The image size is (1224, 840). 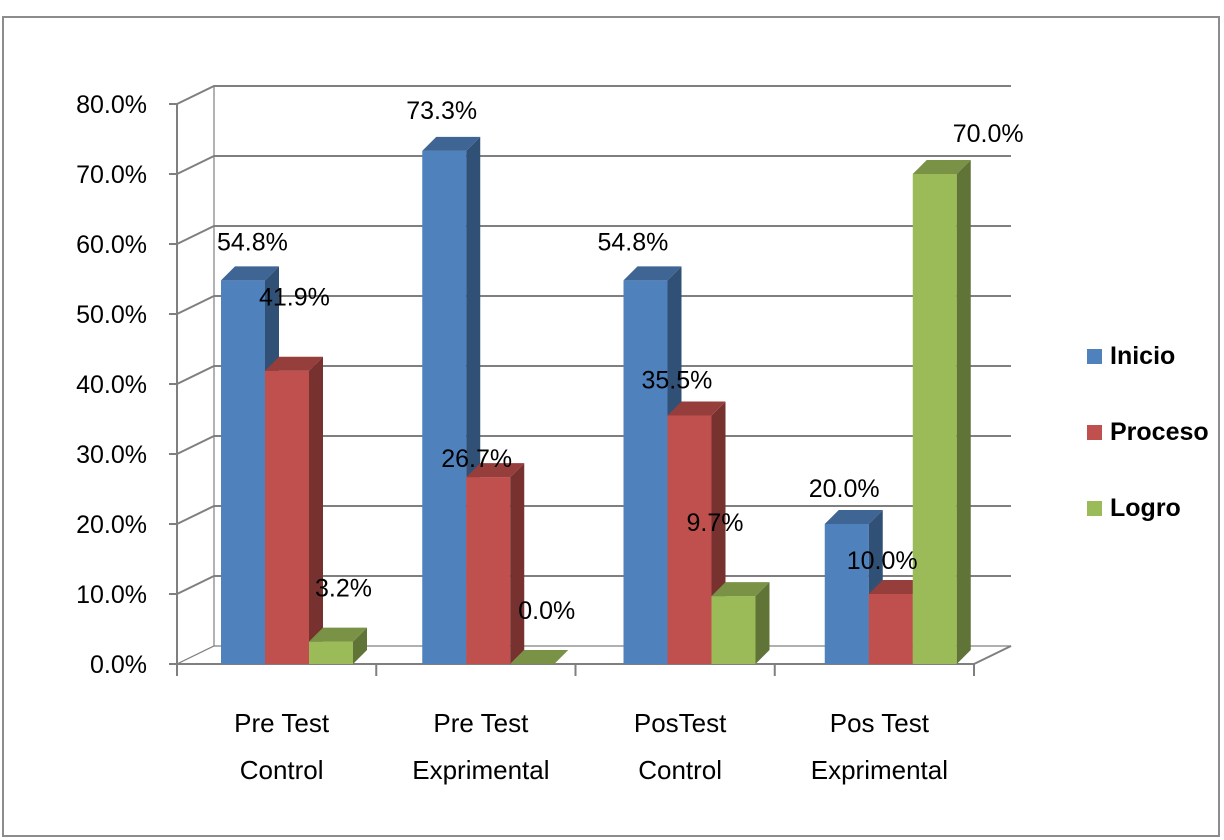 What do you see at coordinates (111, 245) in the screenshot?
I see `y-tick-label: 60.0%` at bounding box center [111, 245].